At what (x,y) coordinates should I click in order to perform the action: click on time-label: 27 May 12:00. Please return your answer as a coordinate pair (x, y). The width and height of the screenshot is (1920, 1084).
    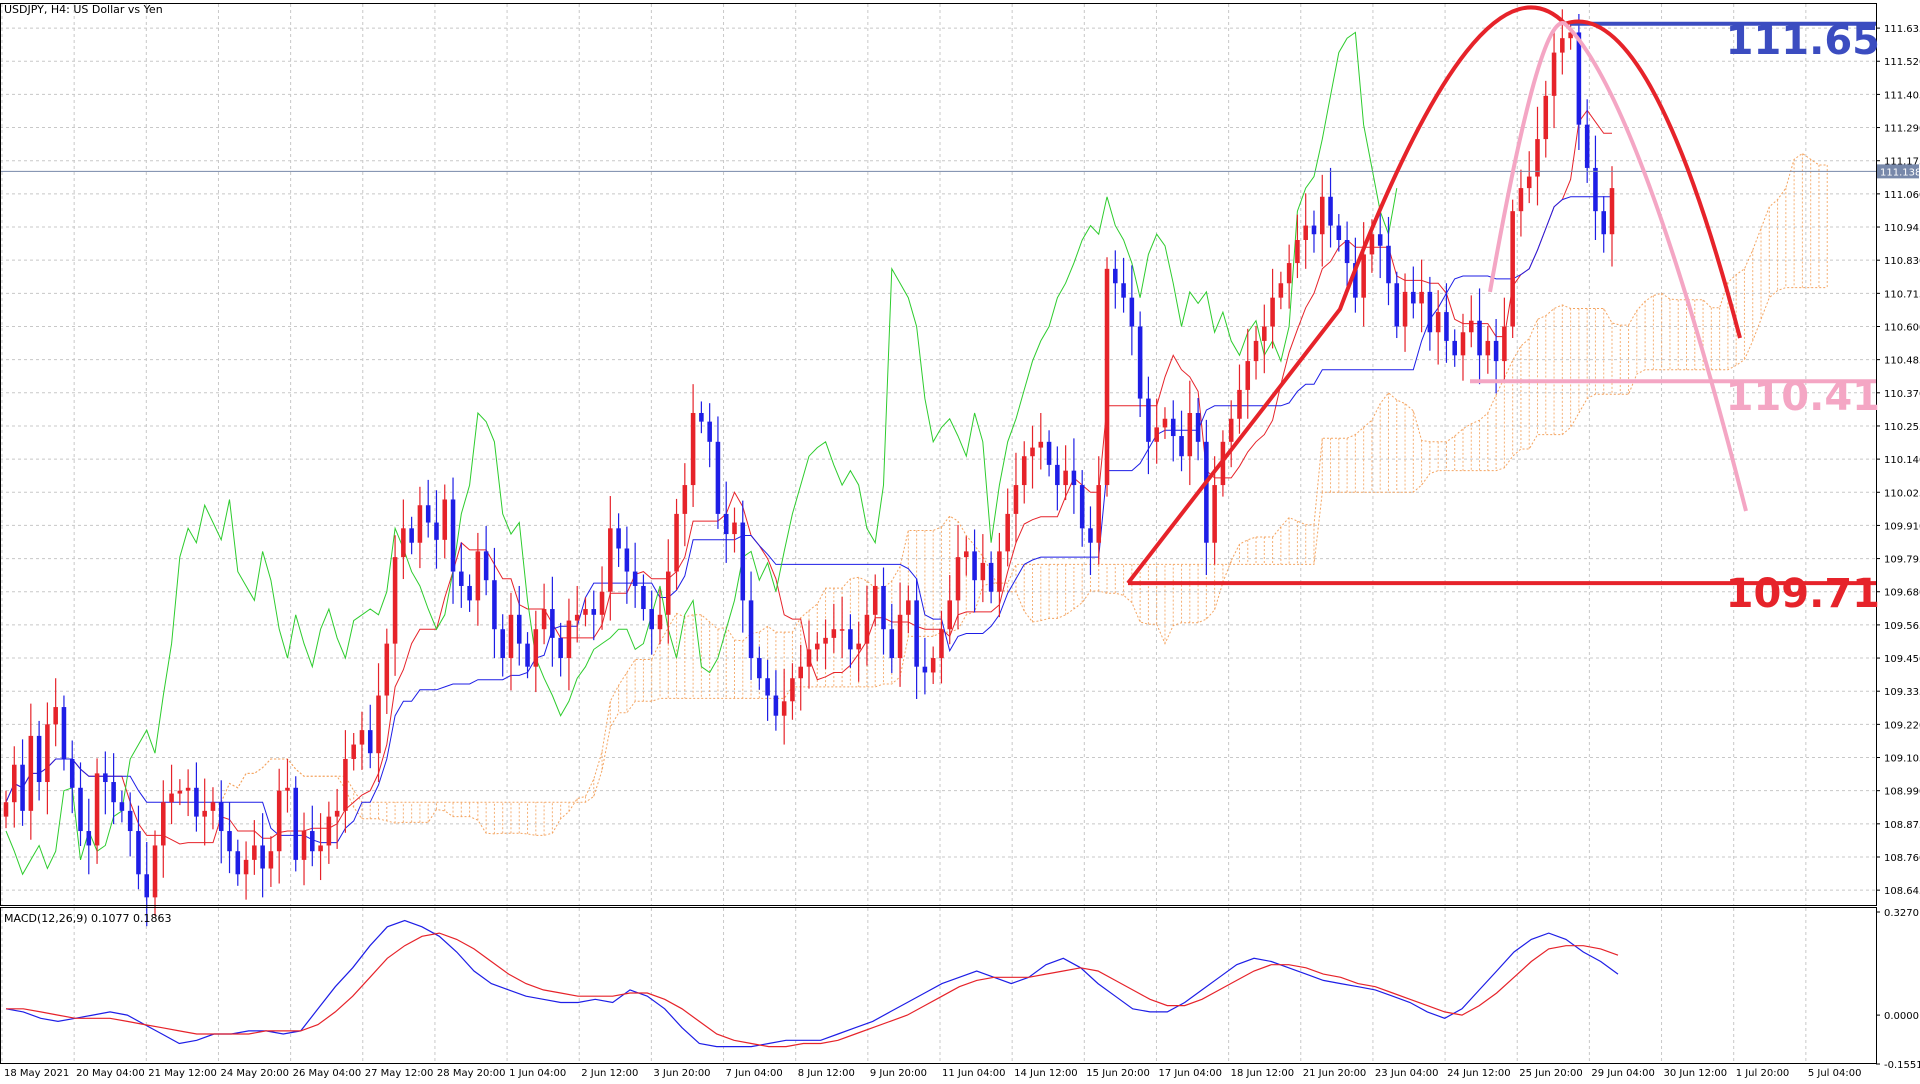
    Looking at the image, I should click on (399, 1073).